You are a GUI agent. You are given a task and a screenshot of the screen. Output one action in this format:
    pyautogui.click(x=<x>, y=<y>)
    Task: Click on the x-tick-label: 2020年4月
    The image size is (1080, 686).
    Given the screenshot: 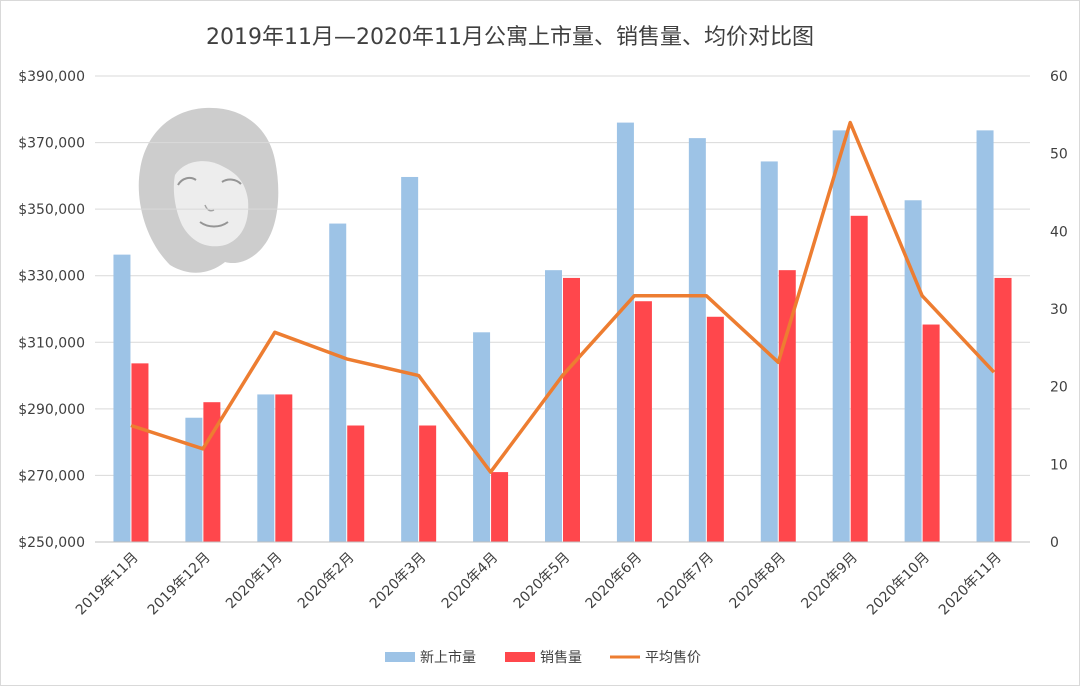 What is the action you would take?
    pyautogui.click(x=470, y=581)
    